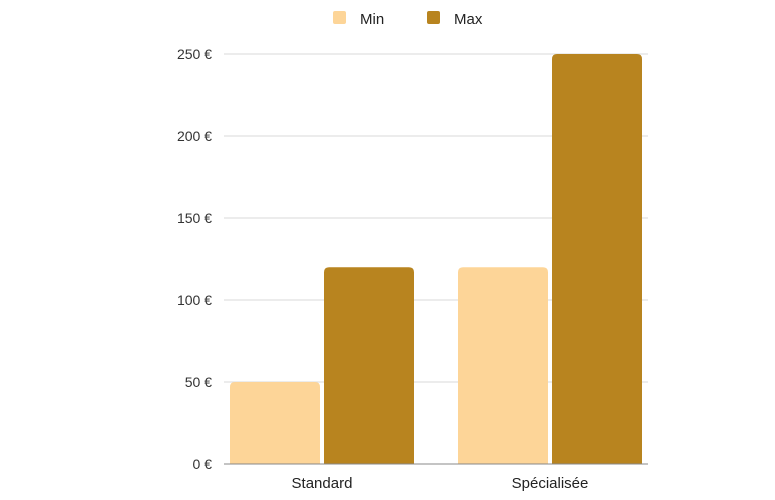 This screenshot has width=775, height=500. I want to click on x-tick-label: Standard, so click(322, 483).